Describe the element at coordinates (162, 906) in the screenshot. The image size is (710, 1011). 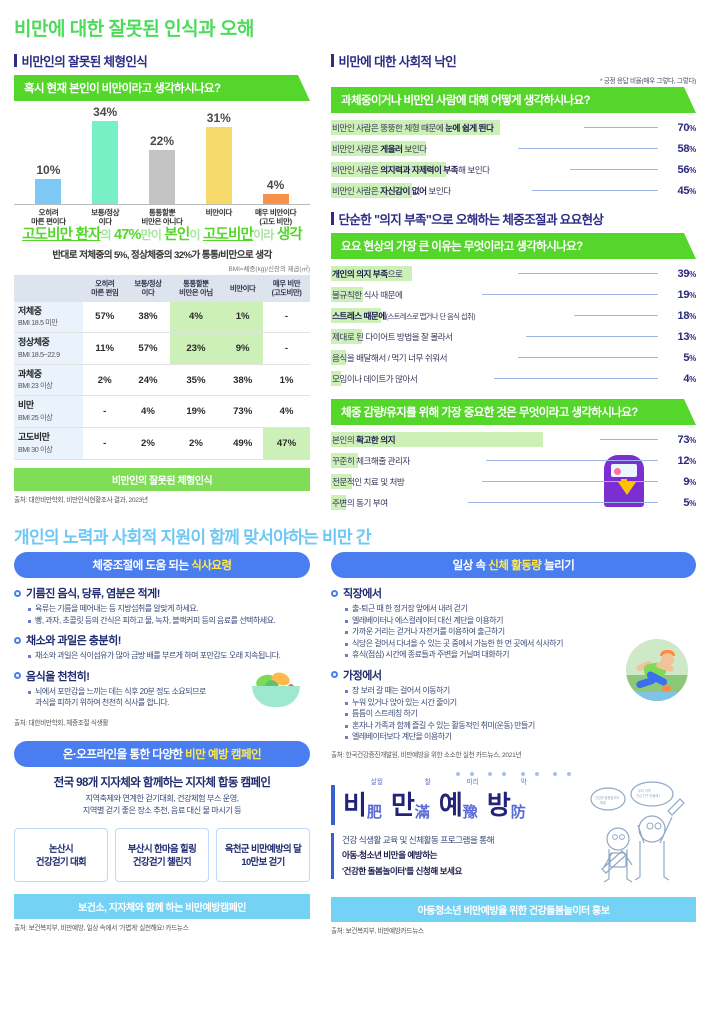
I see `campaign-caption: 보건소, 지자체와 함께 하는 비만예방캠페인` at that location.